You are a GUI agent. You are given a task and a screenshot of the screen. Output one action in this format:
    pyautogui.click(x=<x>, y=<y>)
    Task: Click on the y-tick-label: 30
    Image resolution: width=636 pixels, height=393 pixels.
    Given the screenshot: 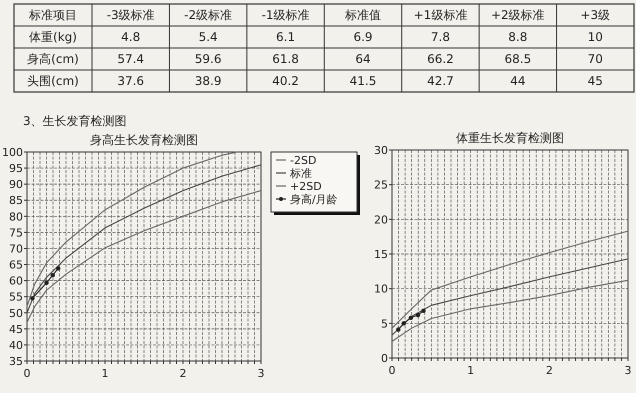 What is the action you would take?
    pyautogui.click(x=381, y=150)
    